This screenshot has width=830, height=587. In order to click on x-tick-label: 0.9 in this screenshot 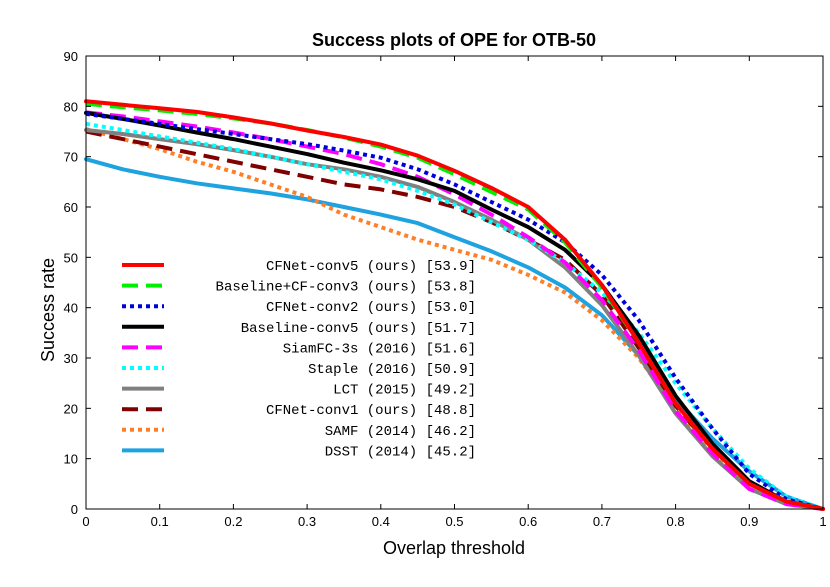, I will do `click(749, 521)`.